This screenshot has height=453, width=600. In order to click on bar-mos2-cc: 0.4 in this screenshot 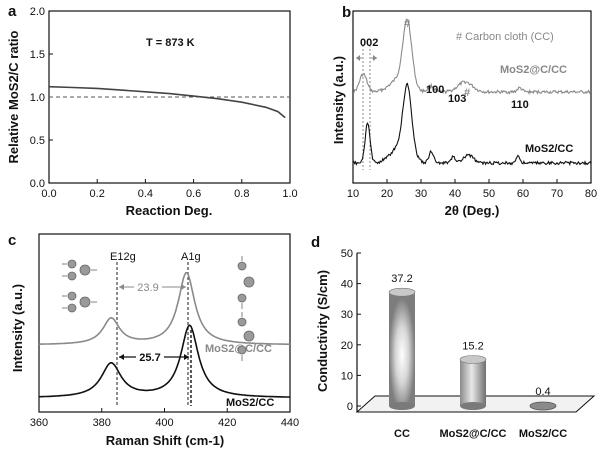, I will do `click(543, 398)`.